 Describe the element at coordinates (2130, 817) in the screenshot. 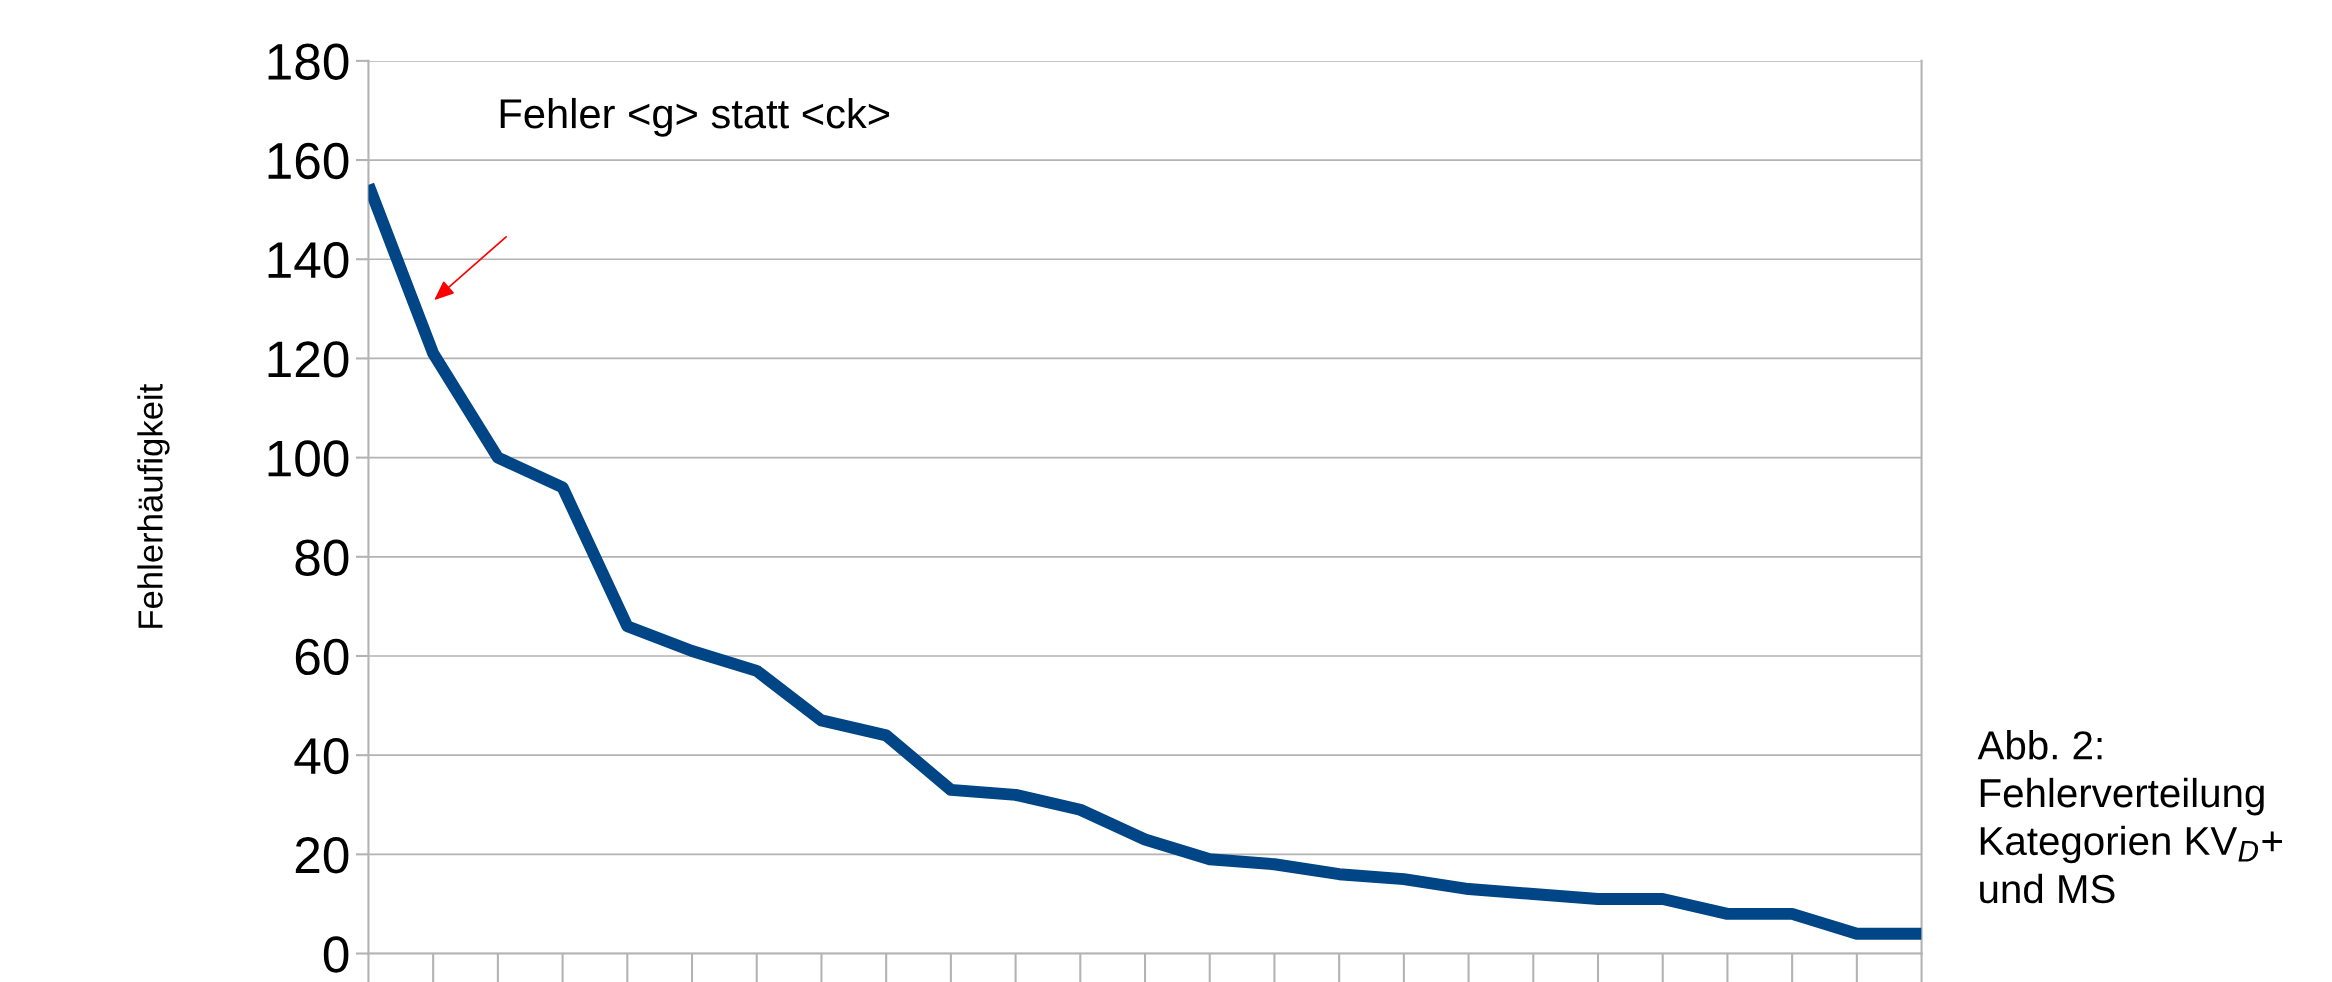

I see `text: Abb. 2: Fehlerverteilung Kategorien KV$_{D}$+ und MS` at that location.